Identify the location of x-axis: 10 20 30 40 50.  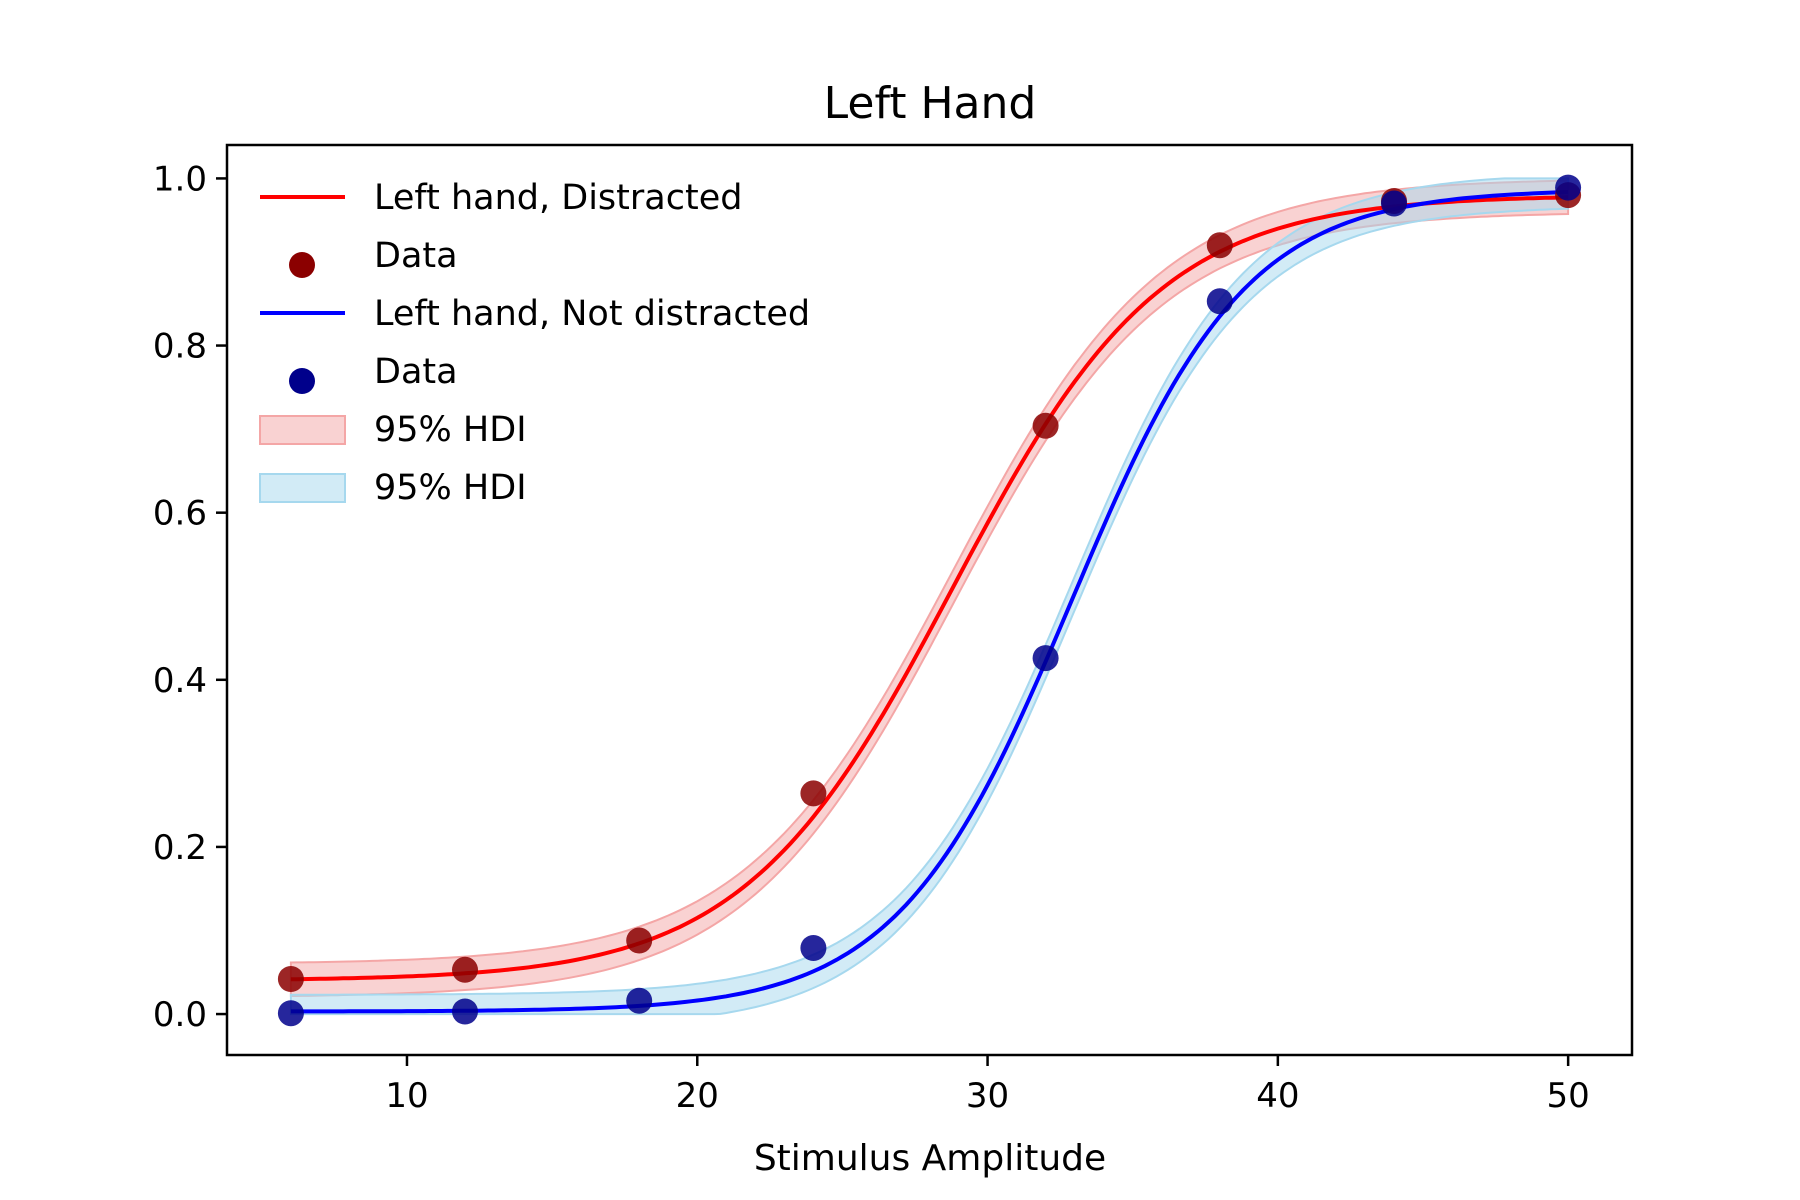
(987, 1085).